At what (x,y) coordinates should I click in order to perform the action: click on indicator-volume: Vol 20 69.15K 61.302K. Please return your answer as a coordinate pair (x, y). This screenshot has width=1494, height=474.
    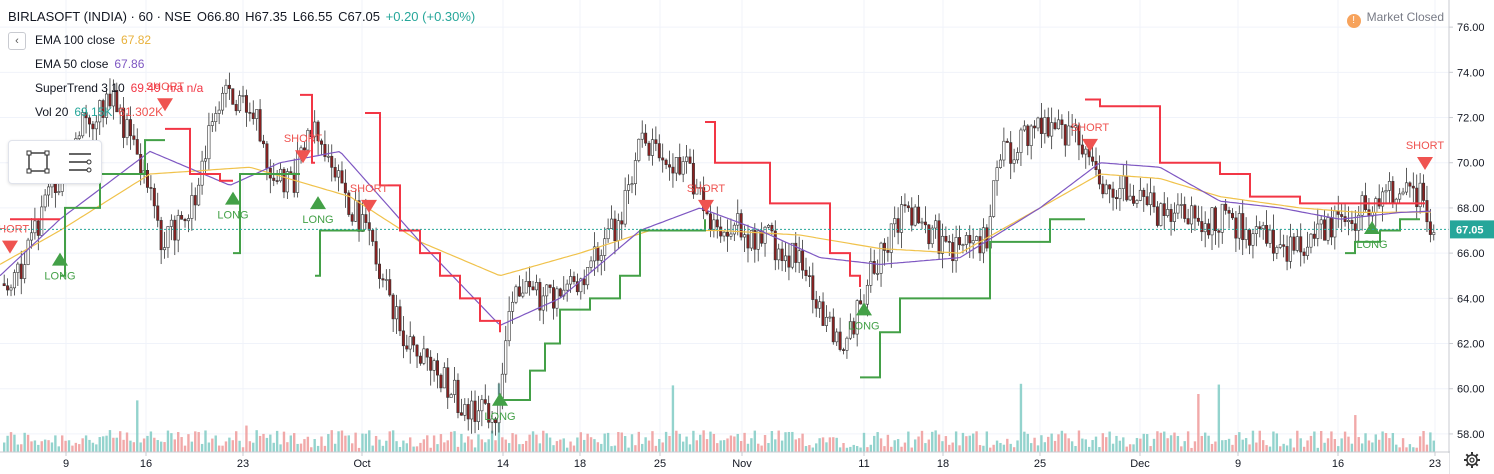
    Looking at the image, I should click on (99, 112).